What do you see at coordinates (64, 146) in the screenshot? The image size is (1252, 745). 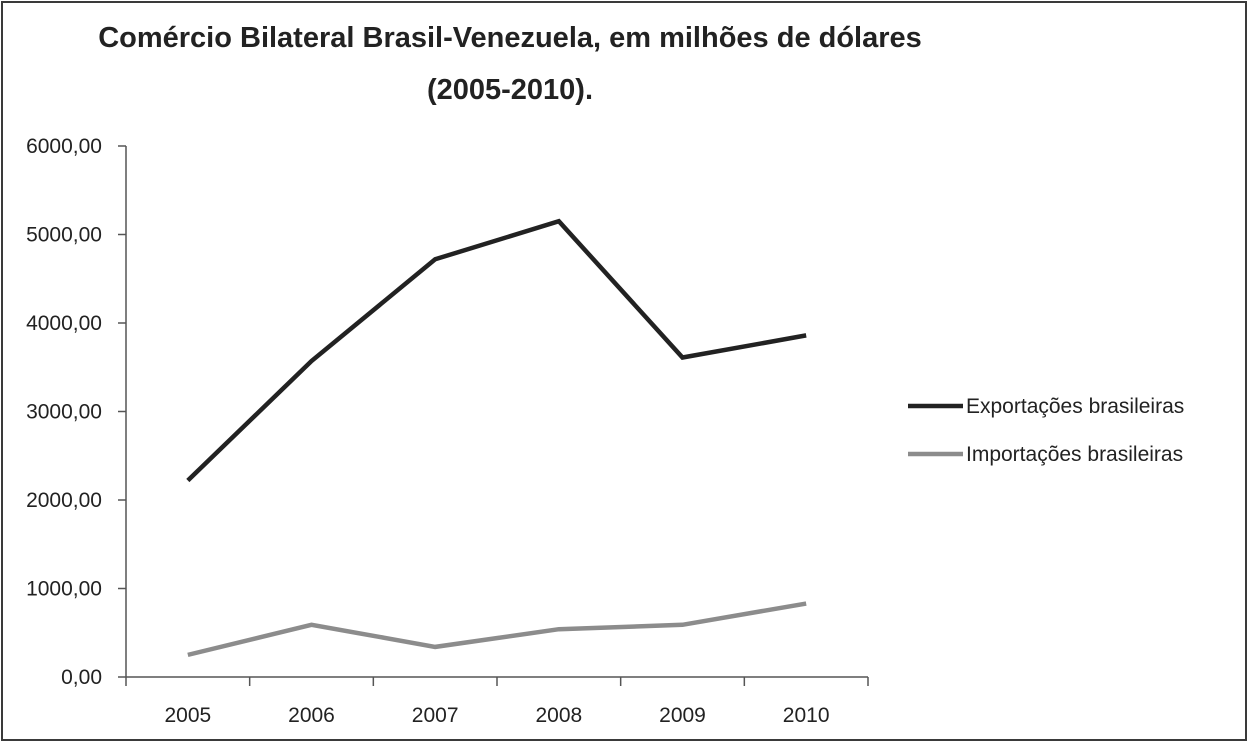 I see `y-tick-label: 6000,00` at bounding box center [64, 146].